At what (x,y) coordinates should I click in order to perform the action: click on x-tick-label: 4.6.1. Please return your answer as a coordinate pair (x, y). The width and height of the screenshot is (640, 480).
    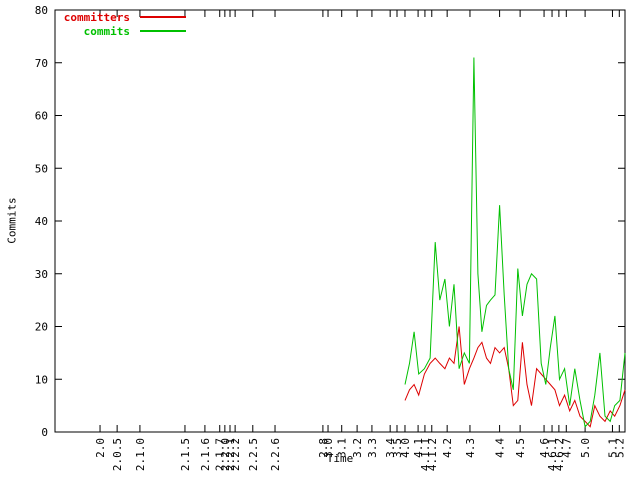
    Looking at the image, I should click on (552, 454).